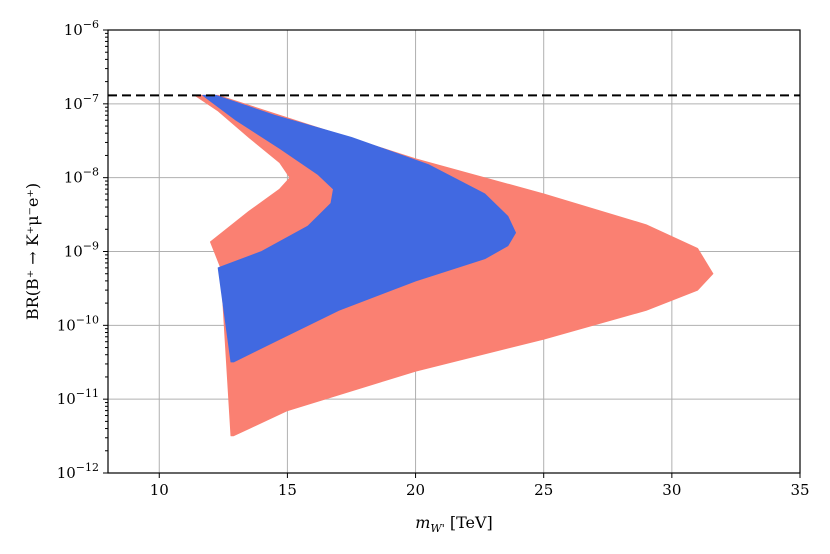 The width and height of the screenshot is (830, 554). What do you see at coordinates (287, 490) in the screenshot?
I see `x-tick-label: 15` at bounding box center [287, 490].